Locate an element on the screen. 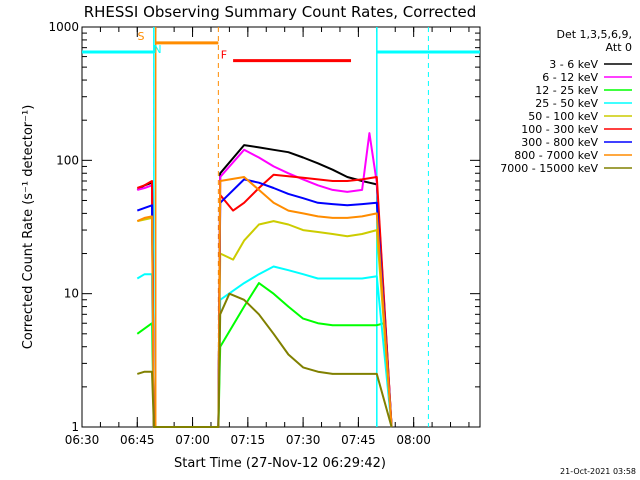  legend-header: Det 1,3,5,6,9, is located at coordinates (594, 34).